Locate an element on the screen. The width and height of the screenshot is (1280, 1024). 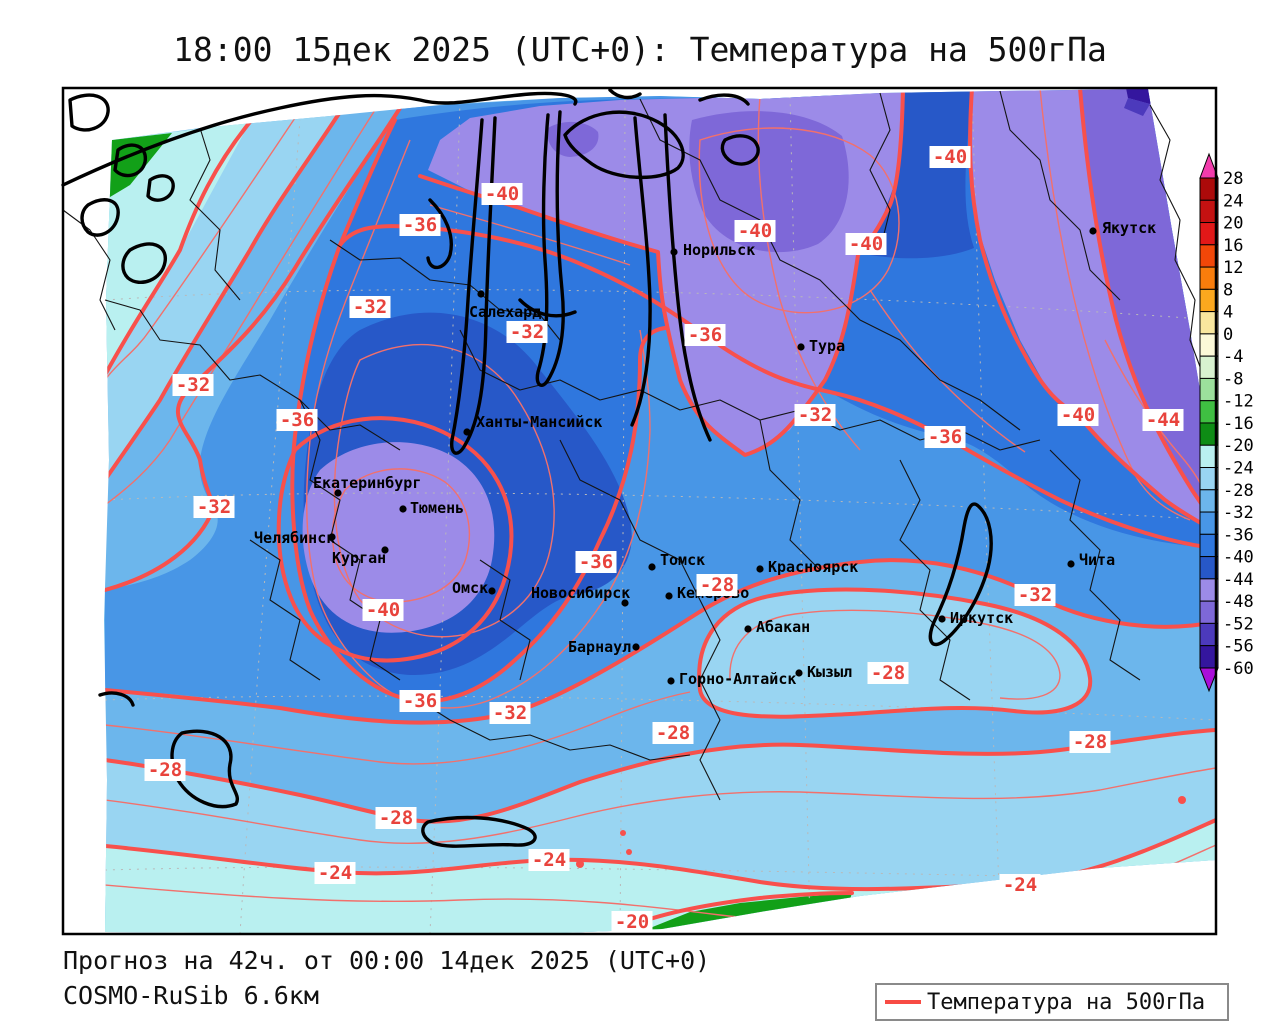
lake-baikal is located at coordinates (960, 574).